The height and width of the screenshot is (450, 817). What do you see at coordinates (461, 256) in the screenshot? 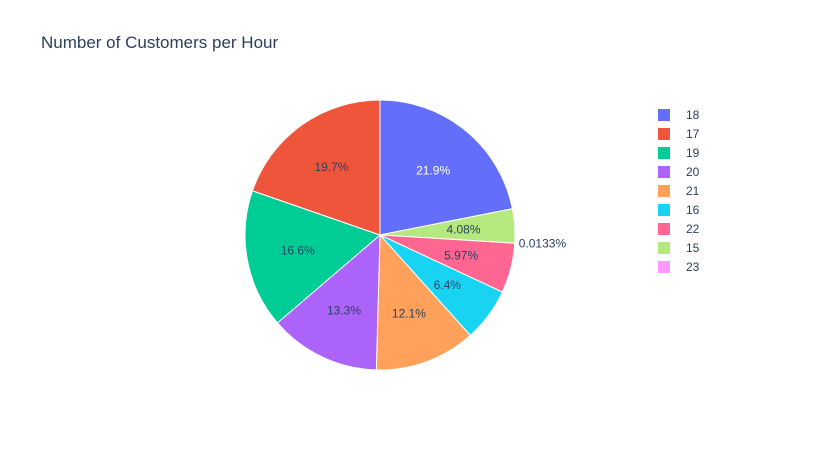
I see `slice-label-22: 5.97%` at bounding box center [461, 256].